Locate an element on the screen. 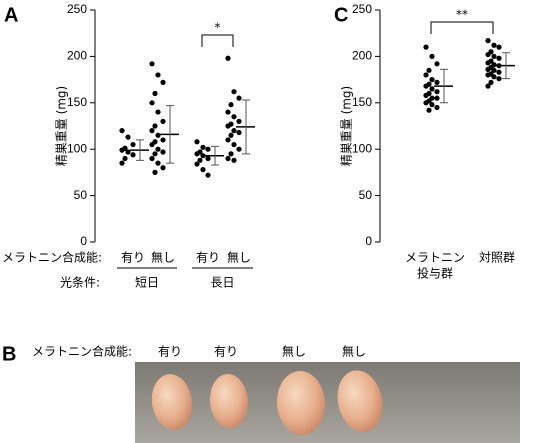 The width and height of the screenshot is (550, 443). y-axis-label: 精巣重量 (mg) is located at coordinates (347, 126).